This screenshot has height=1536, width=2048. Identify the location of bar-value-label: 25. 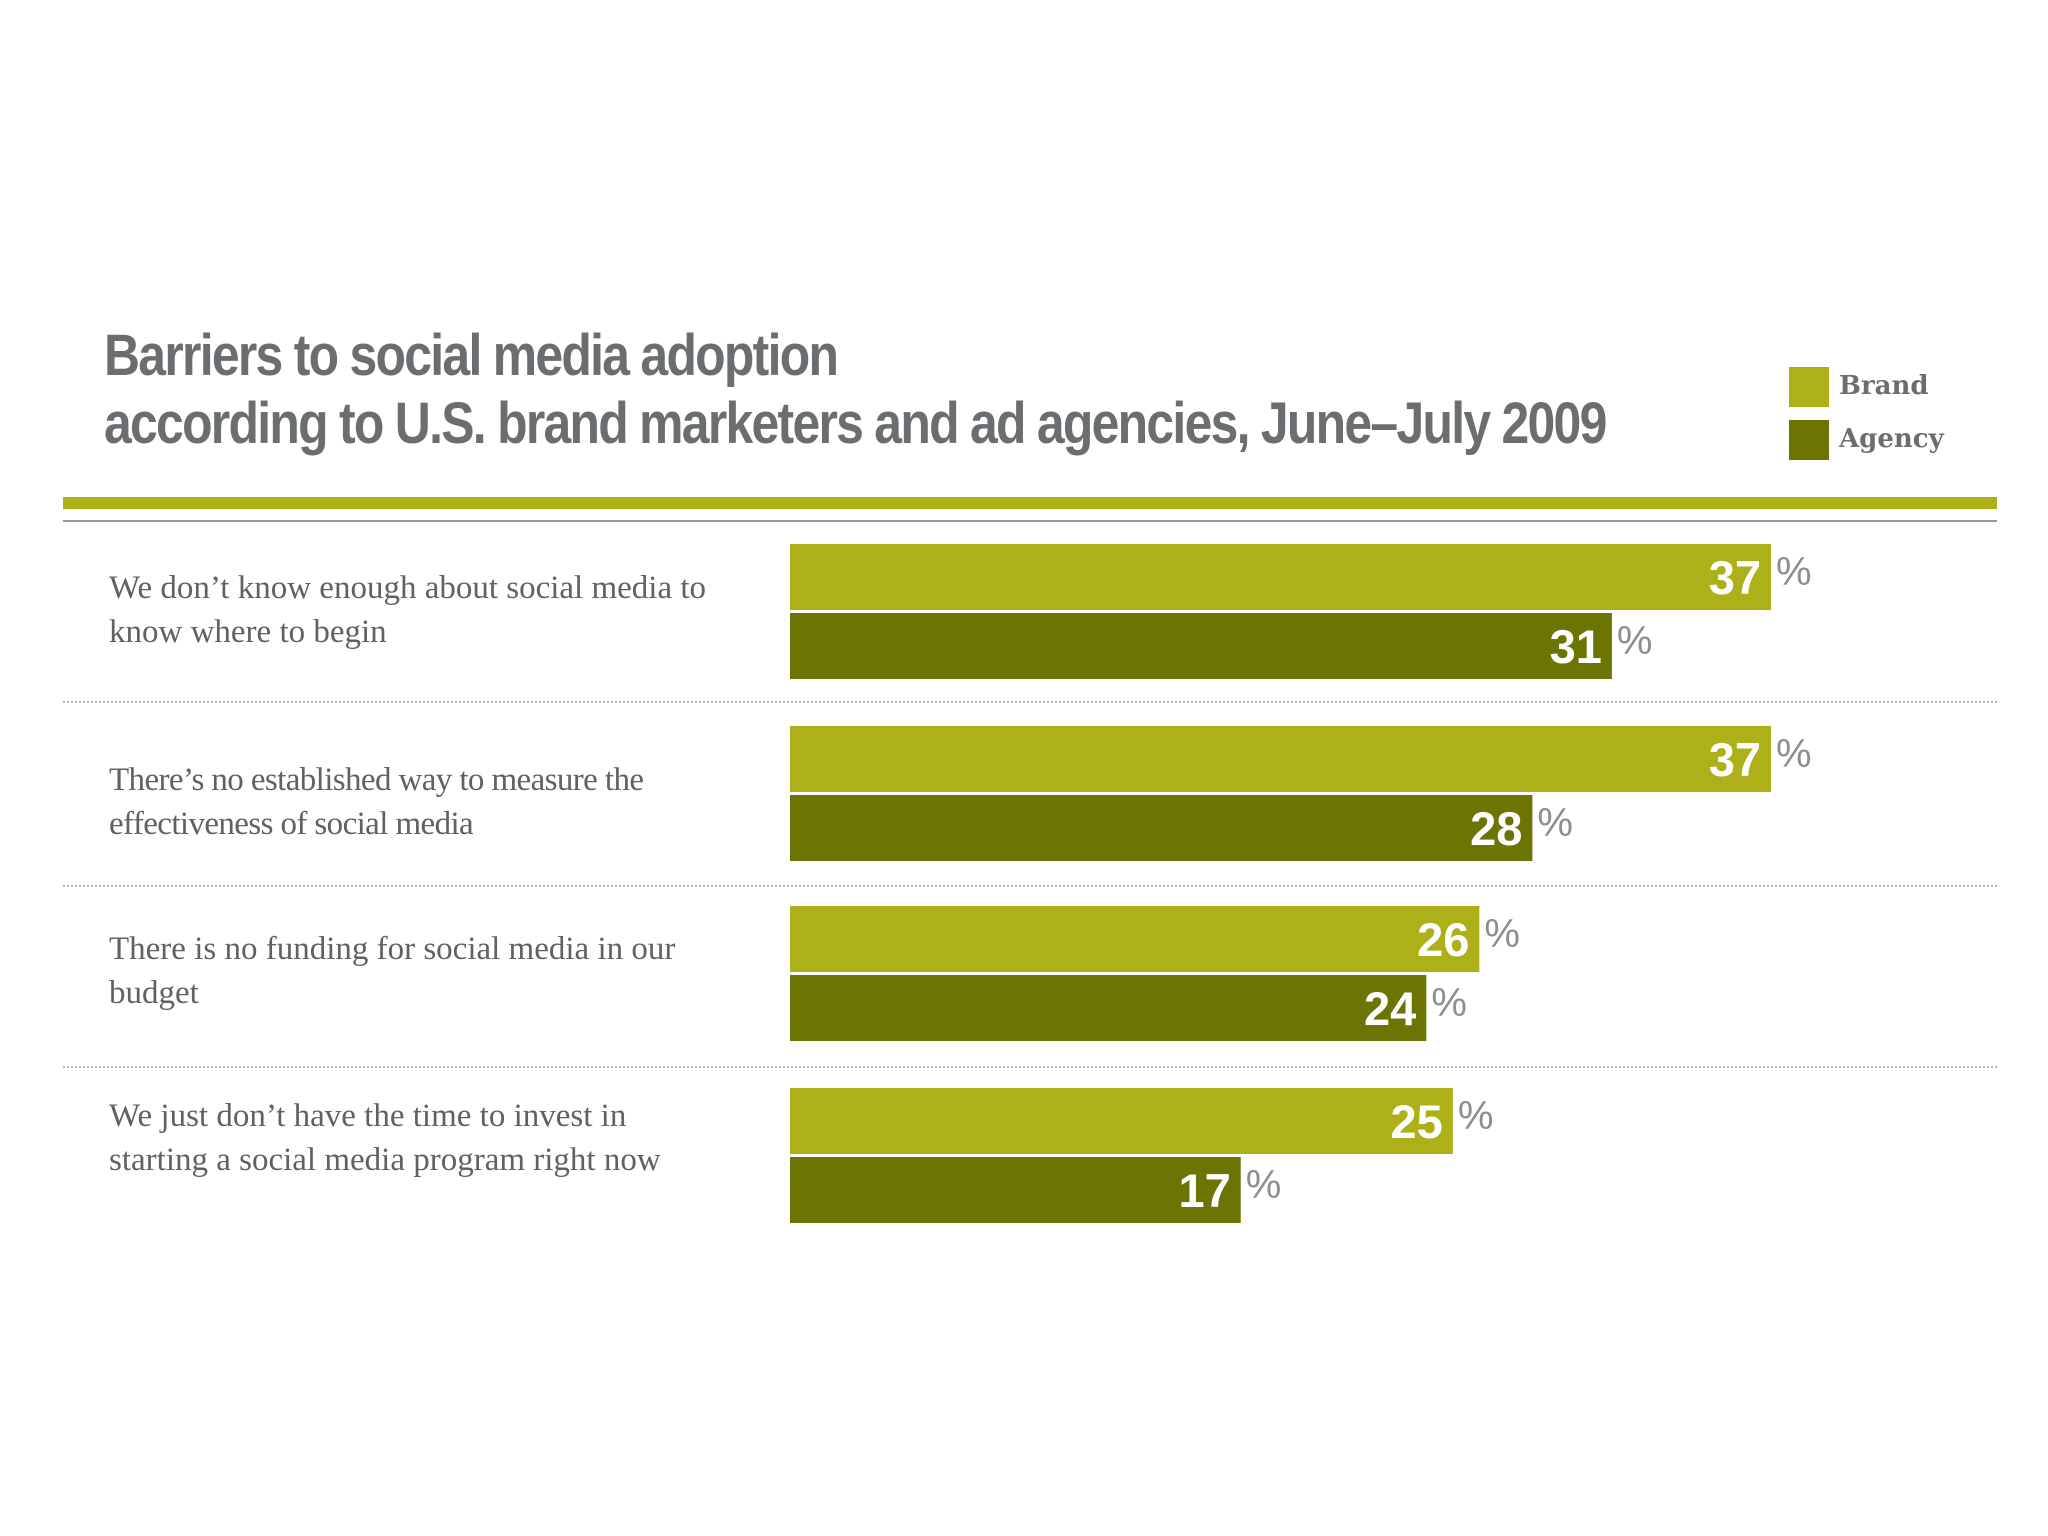
(1417, 1121).